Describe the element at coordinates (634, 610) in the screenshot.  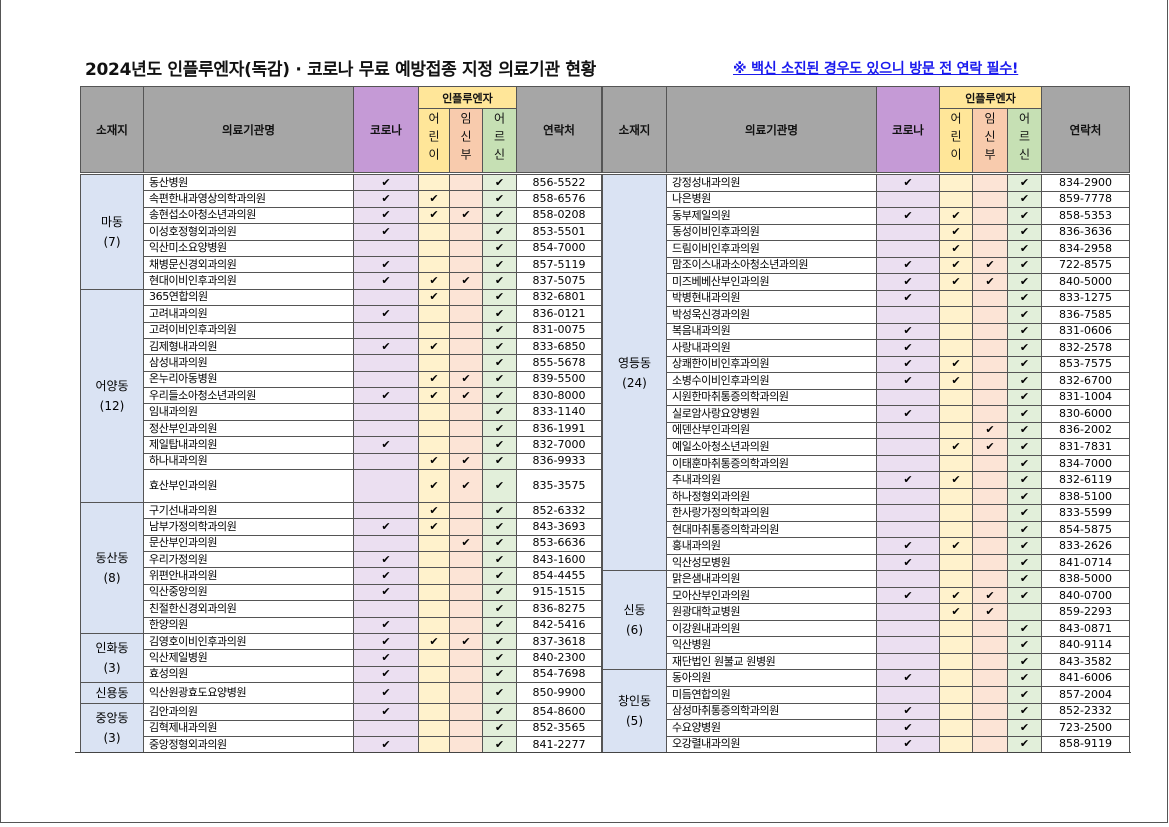
I see `district-name: 신동` at that location.